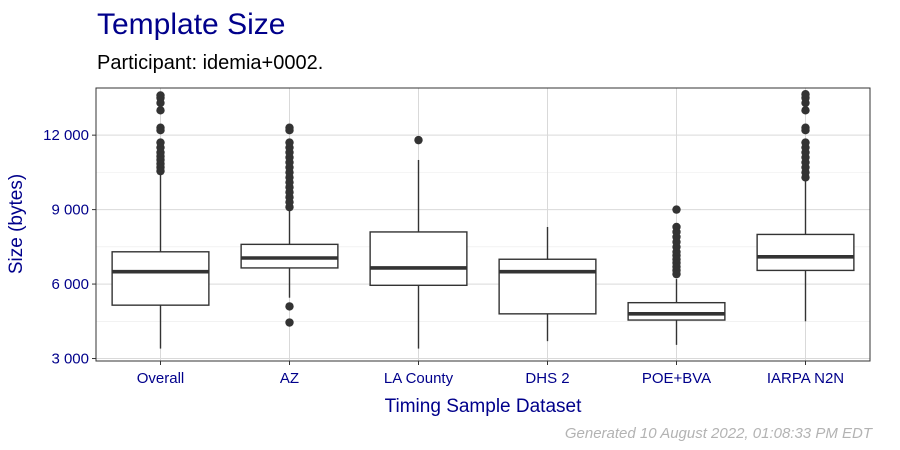 The height and width of the screenshot is (450, 900). I want to click on x-tick-label: Overall, so click(161, 378).